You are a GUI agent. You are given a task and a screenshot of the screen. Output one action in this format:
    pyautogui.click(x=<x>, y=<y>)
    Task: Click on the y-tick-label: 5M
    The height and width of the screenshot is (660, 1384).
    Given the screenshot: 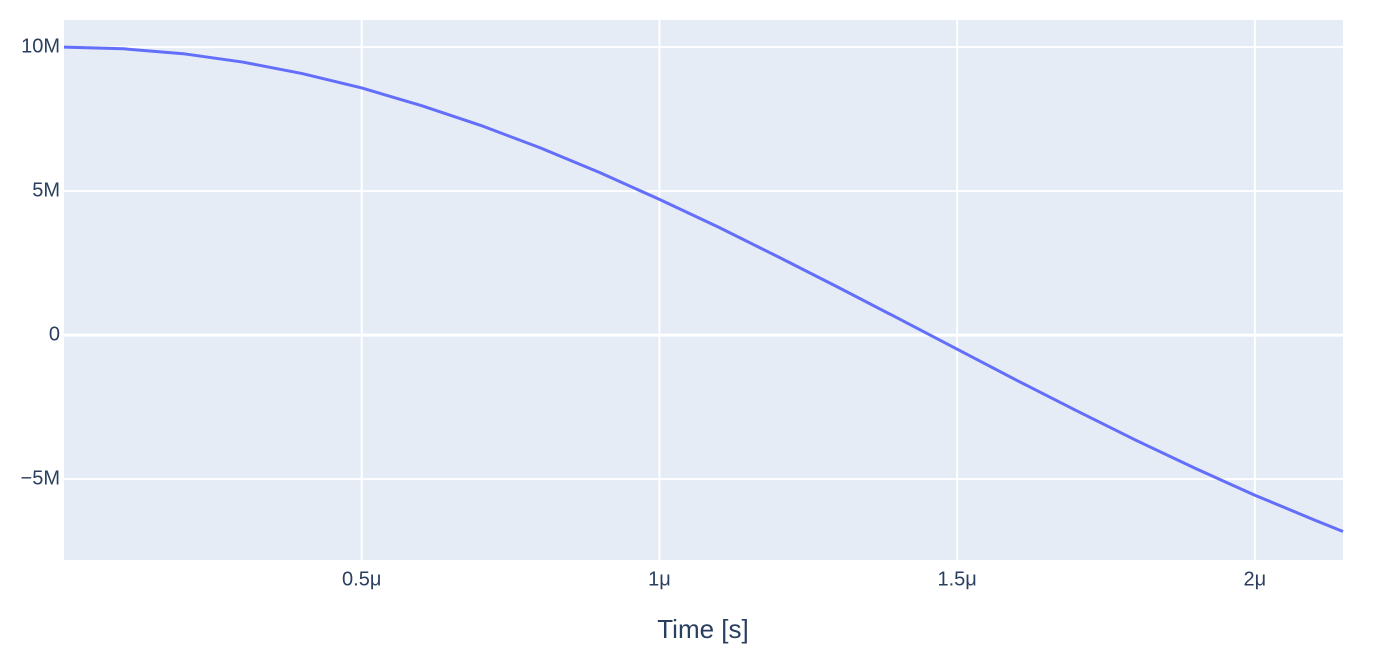 What is the action you would take?
    pyautogui.click(x=46, y=190)
    